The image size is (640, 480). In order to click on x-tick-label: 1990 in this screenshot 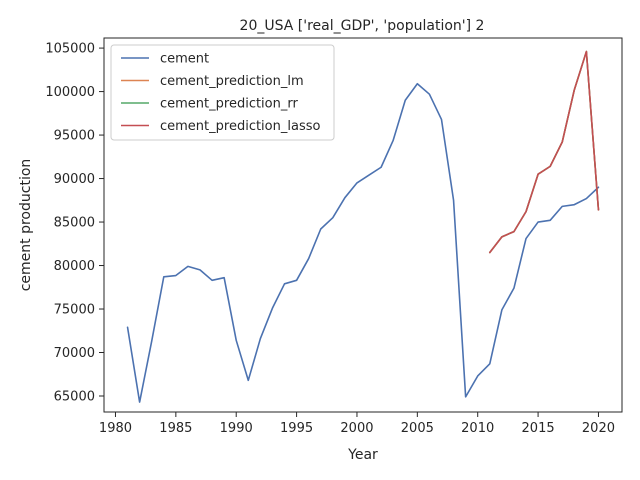, I will do `click(236, 428)`.